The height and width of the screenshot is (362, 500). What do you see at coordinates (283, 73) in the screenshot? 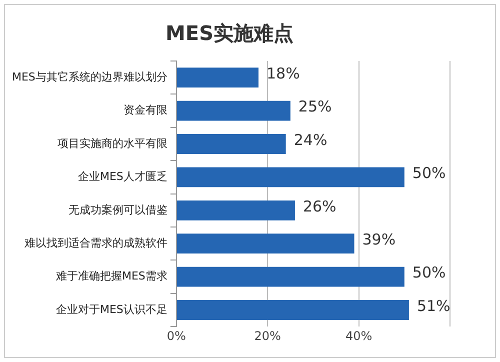
I see `data-label: 18%` at bounding box center [283, 73].